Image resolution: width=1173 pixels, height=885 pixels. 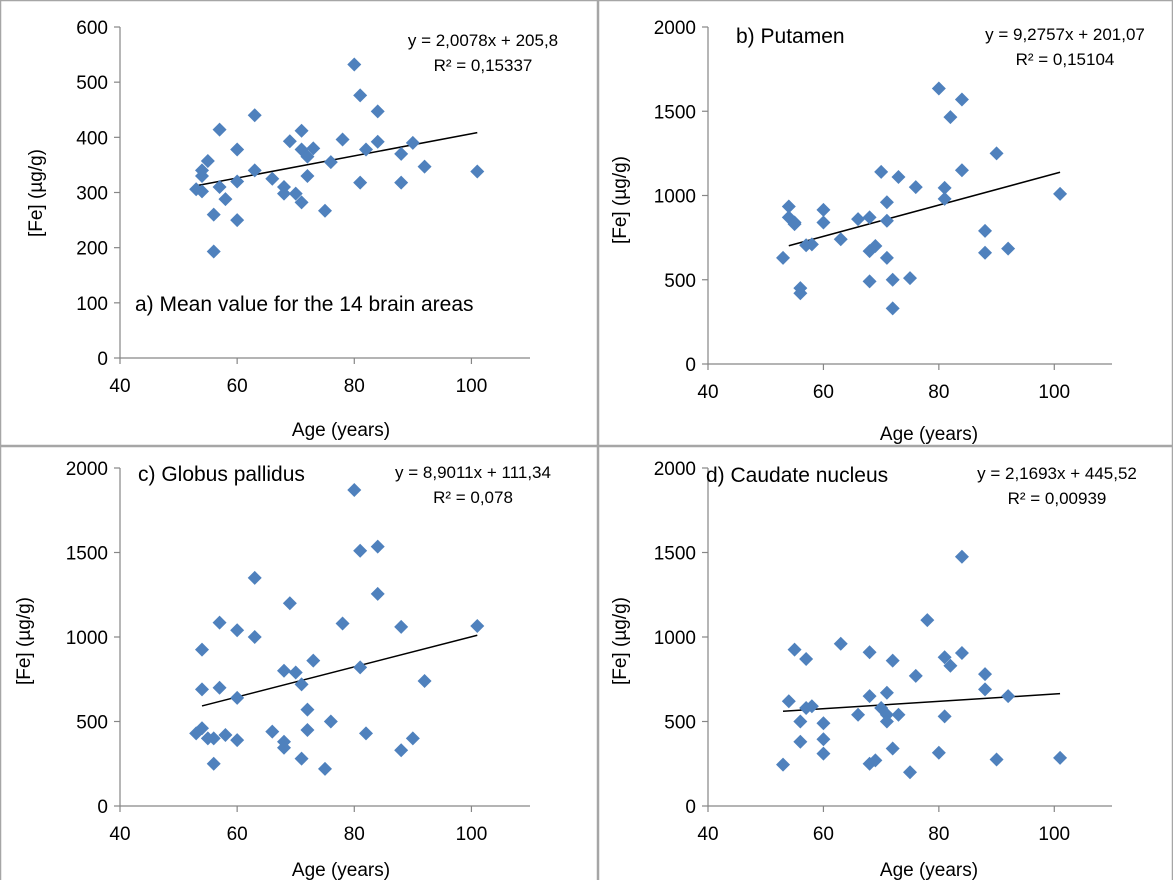 I want to click on equation-label: y = 9,2757x + 201,07, so click(x=1065, y=34).